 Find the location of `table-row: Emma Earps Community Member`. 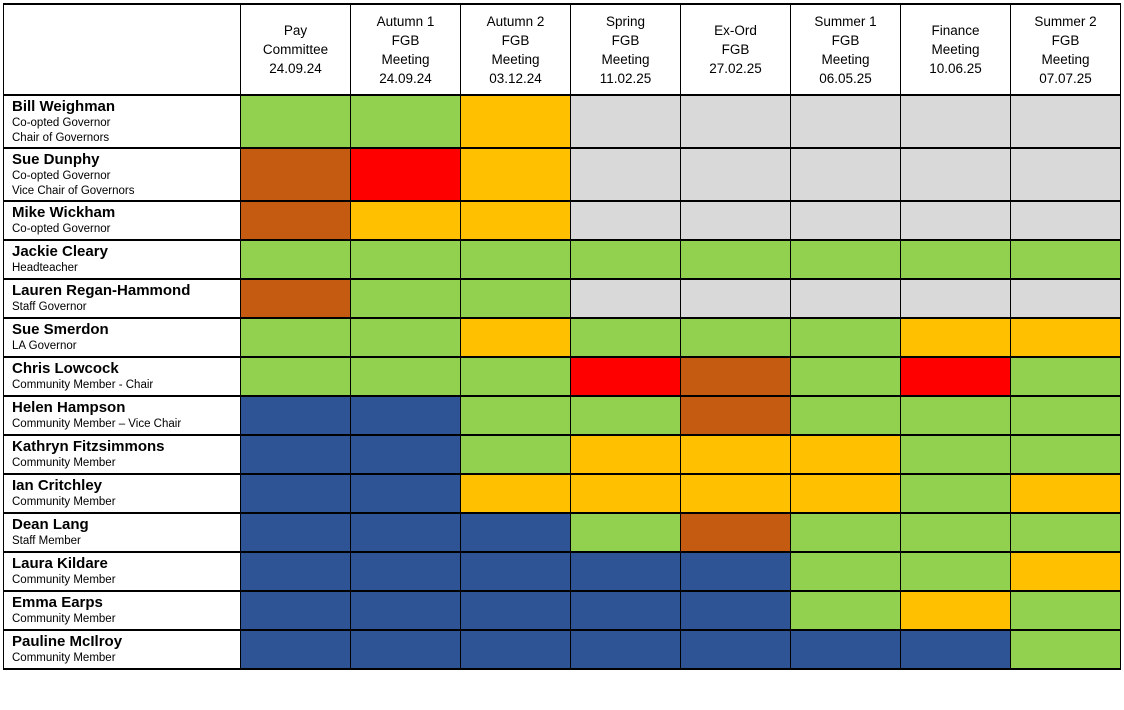

table-row: Emma Earps Community Member is located at coordinates (562, 610).